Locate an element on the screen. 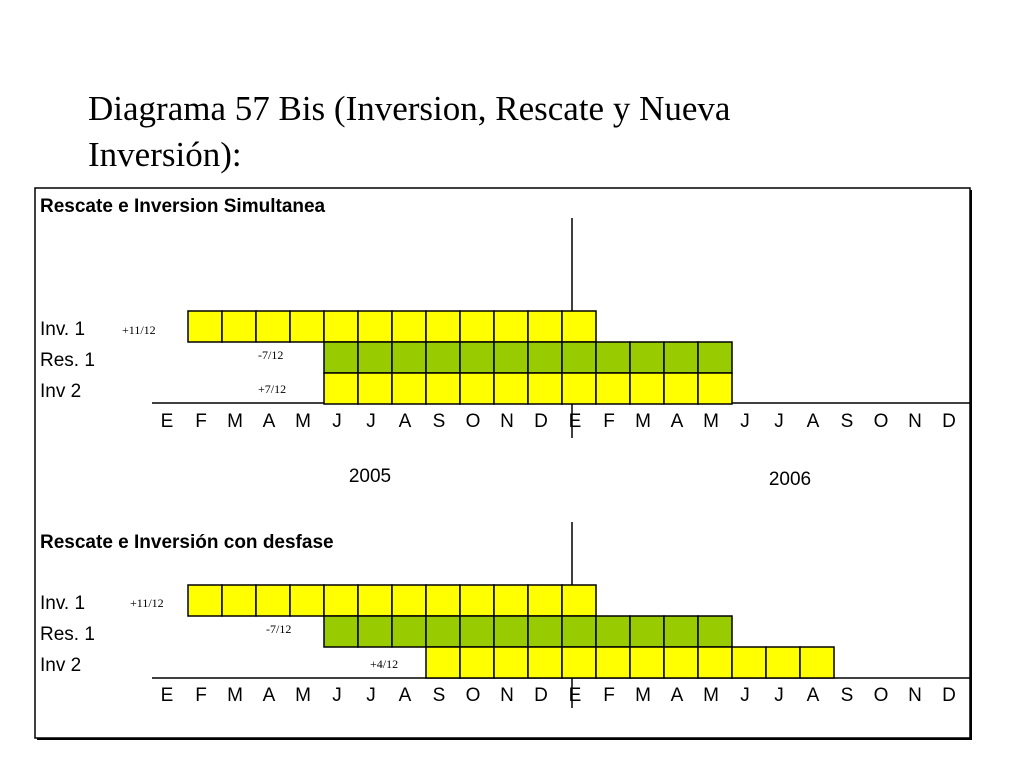 The height and width of the screenshot is (768, 1024). section-heading: Rescate e Inversión con desfase is located at coordinates (187, 542).